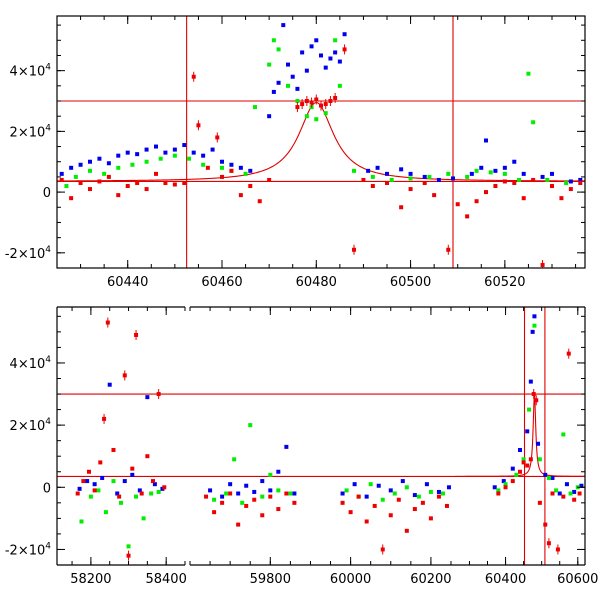 This screenshot has height=600, width=600. What do you see at coordinates (90, 579) in the screenshot?
I see `x-tick-label: 58200` at bounding box center [90, 579].